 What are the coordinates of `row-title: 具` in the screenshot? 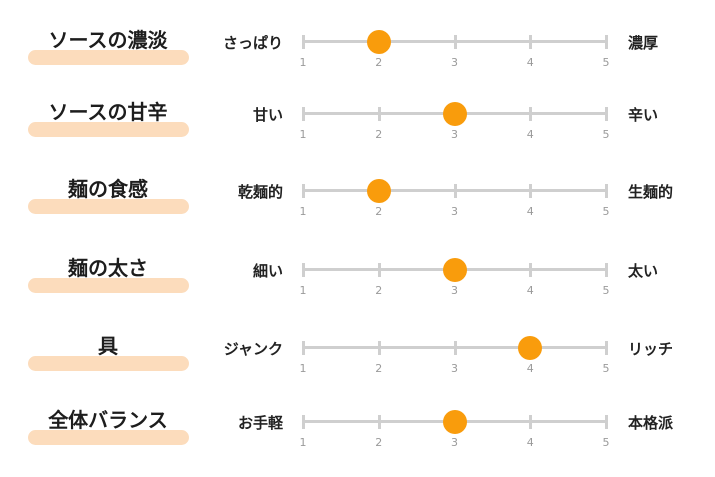 It's located at (108, 346).